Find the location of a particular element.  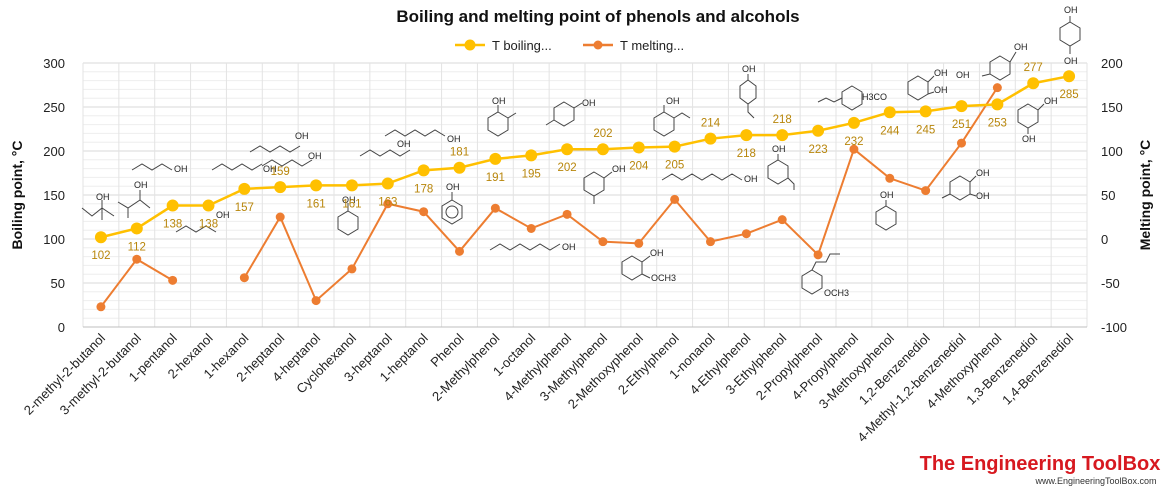

structure-1-nonanol: OH is located at coordinates (709, 178).